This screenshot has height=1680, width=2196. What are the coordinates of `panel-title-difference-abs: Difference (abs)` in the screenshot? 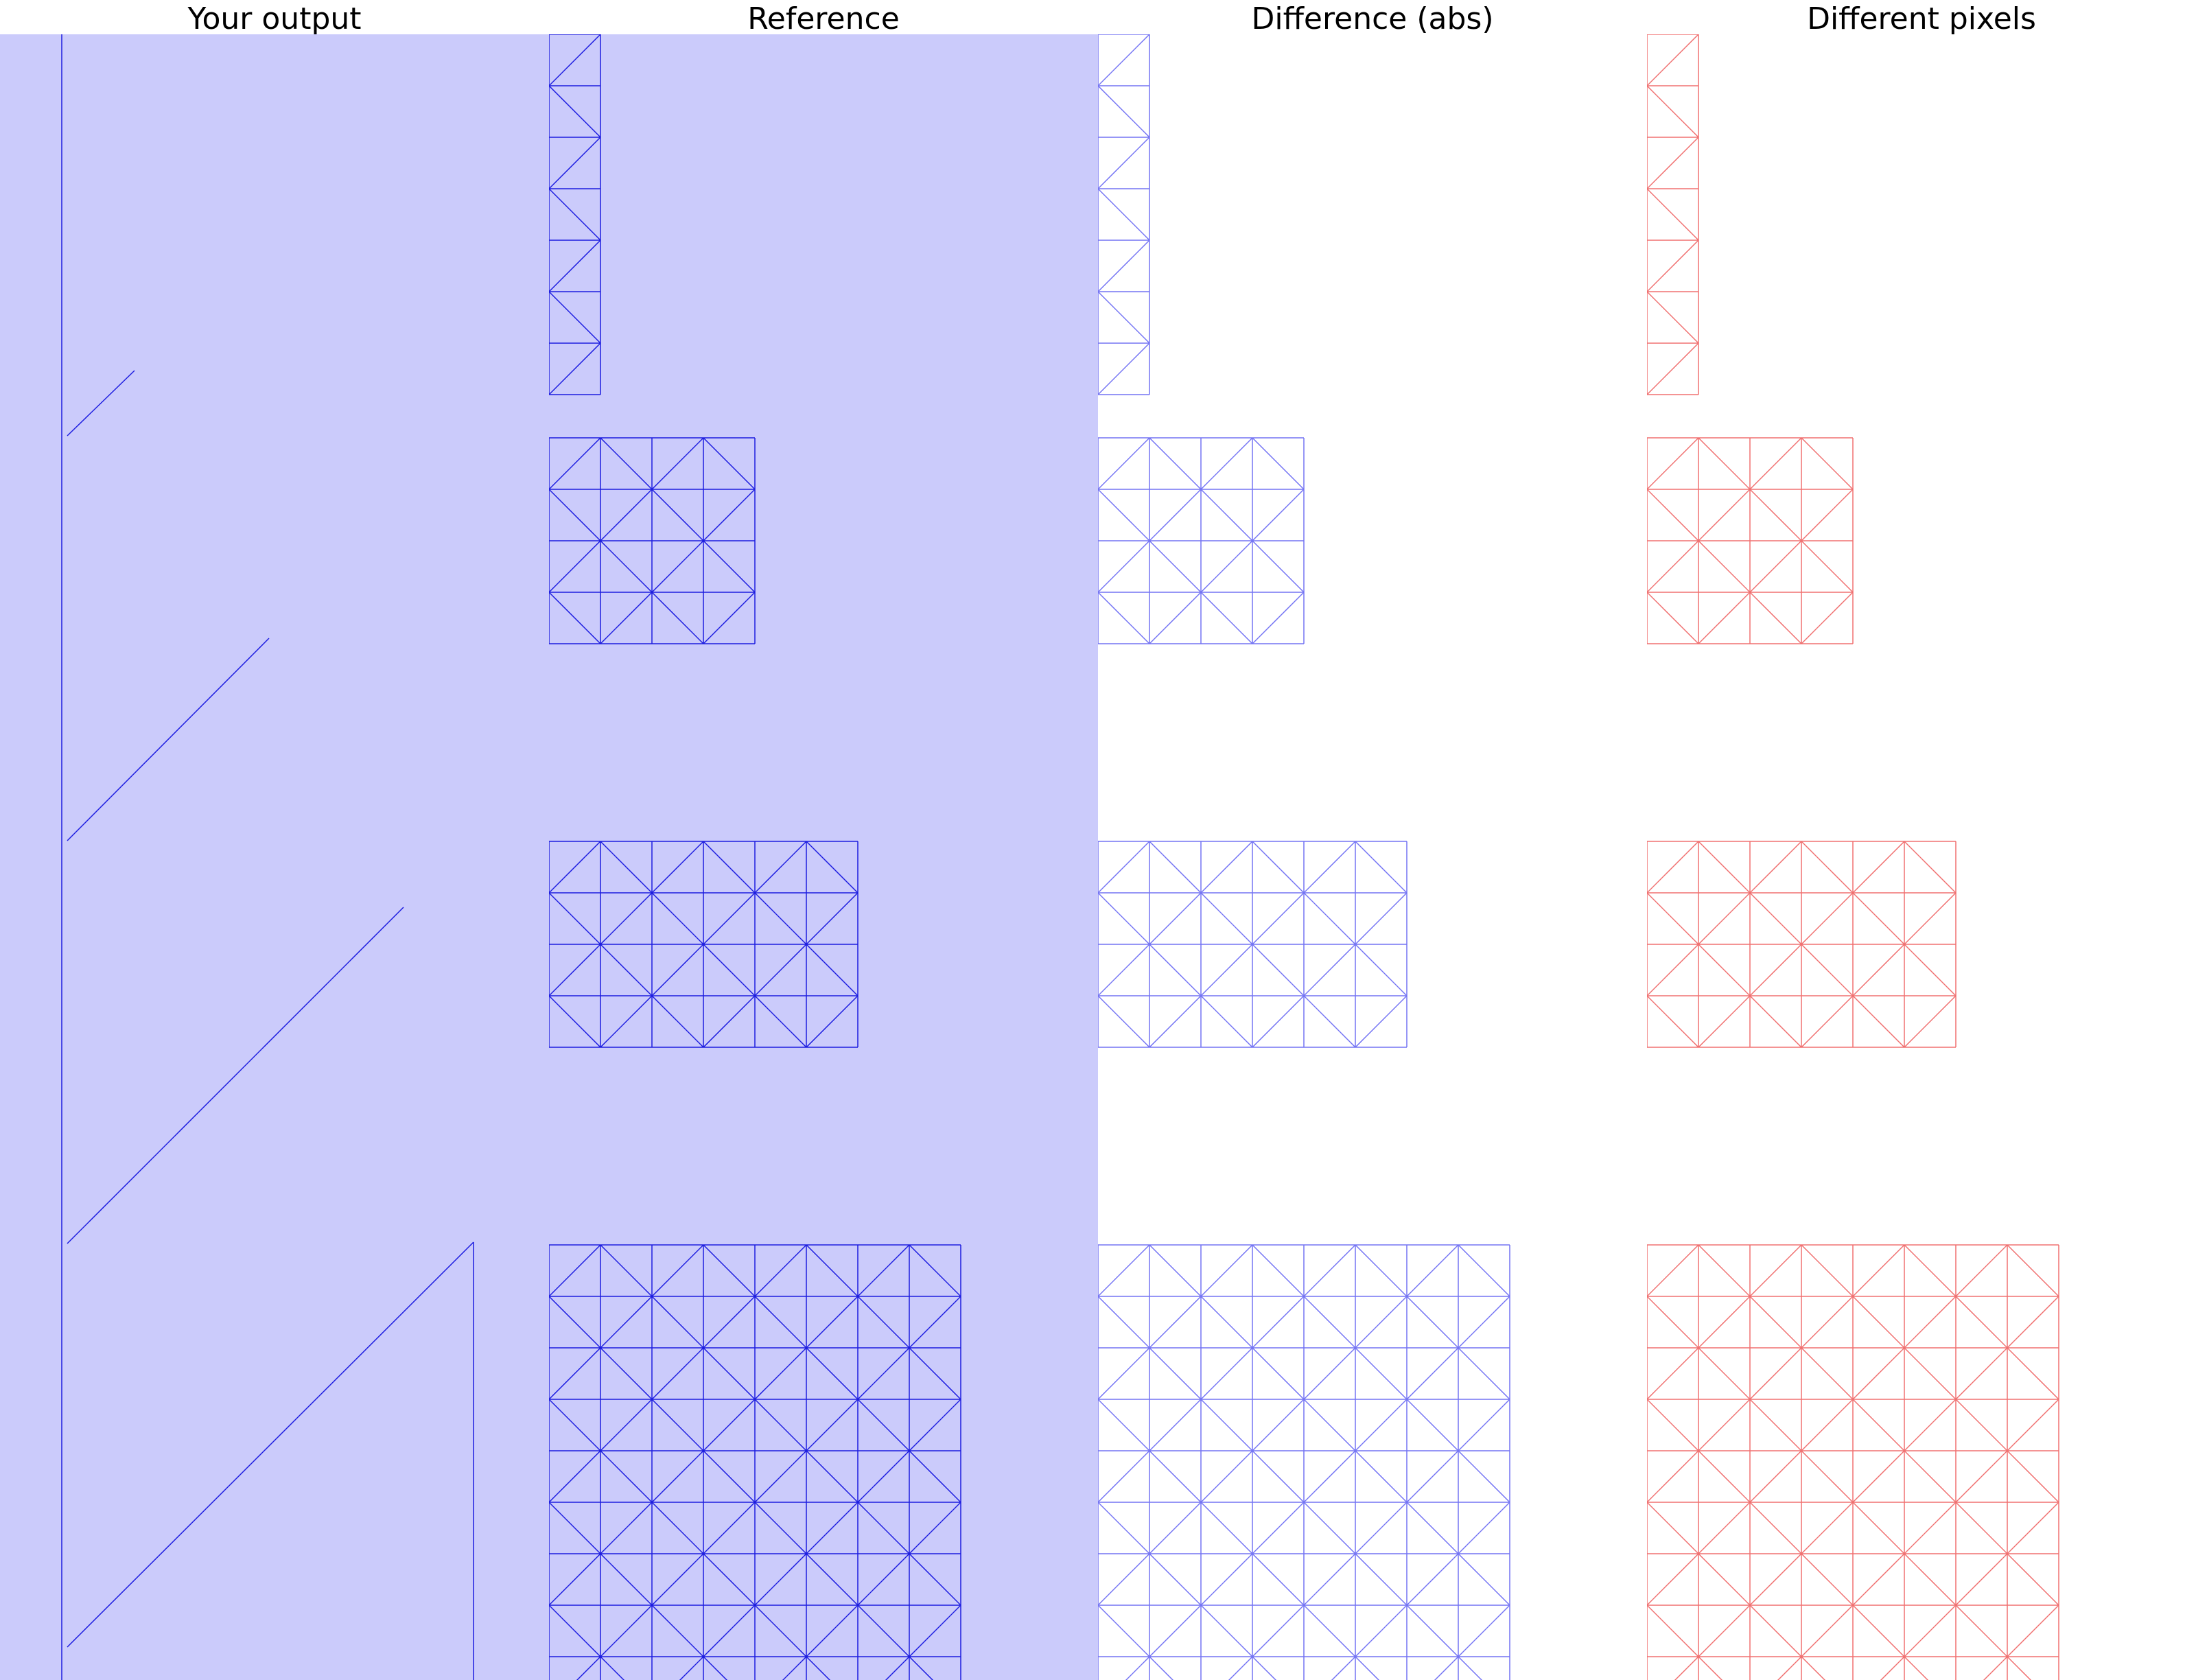 It's located at (1372, 18).